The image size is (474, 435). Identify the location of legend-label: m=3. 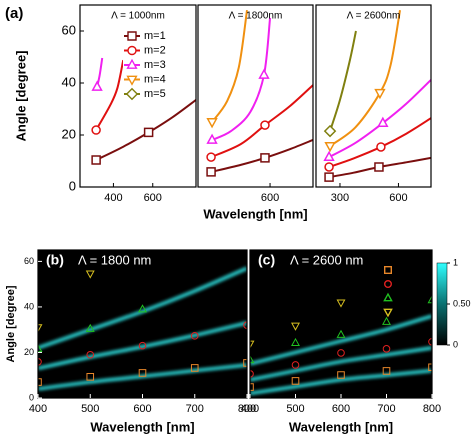
(155, 65).